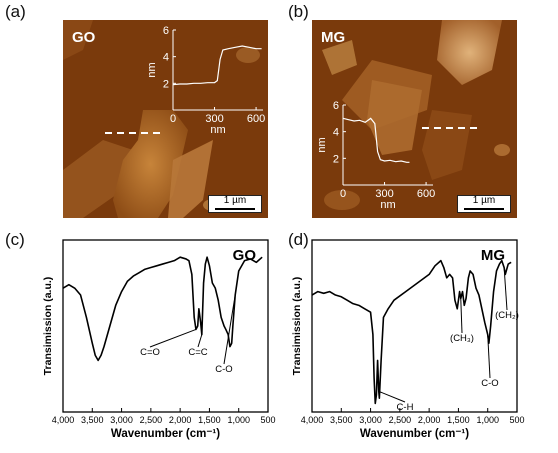 The height and width of the screenshot is (453, 558). What do you see at coordinates (15, 239) in the screenshot?
I see `panel-label-c: (c)` at bounding box center [15, 239].